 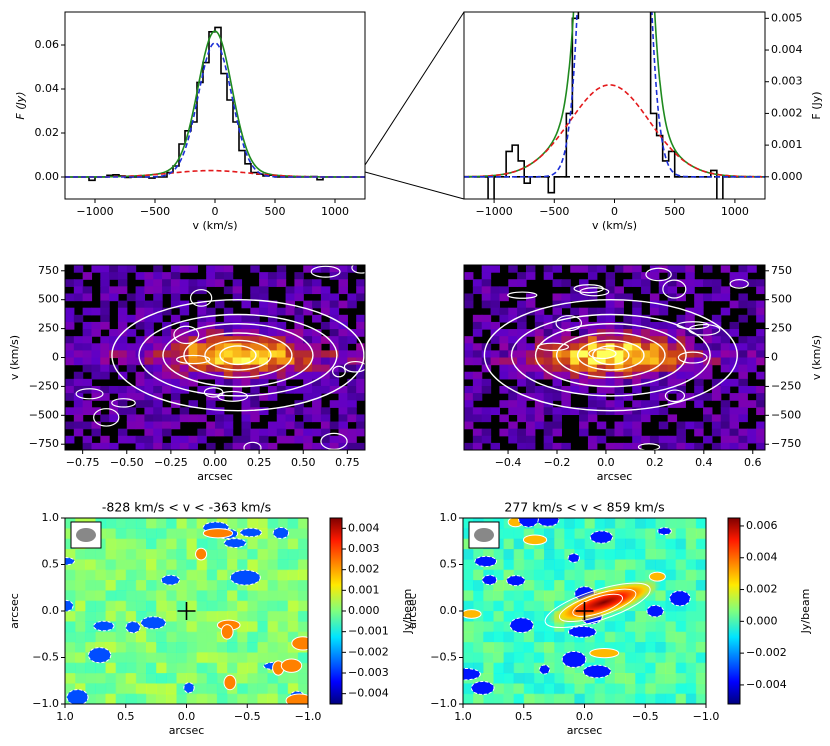 What do you see at coordinates (787, 176) in the screenshot?
I see `y-tick-label: 0.000` at bounding box center [787, 176].